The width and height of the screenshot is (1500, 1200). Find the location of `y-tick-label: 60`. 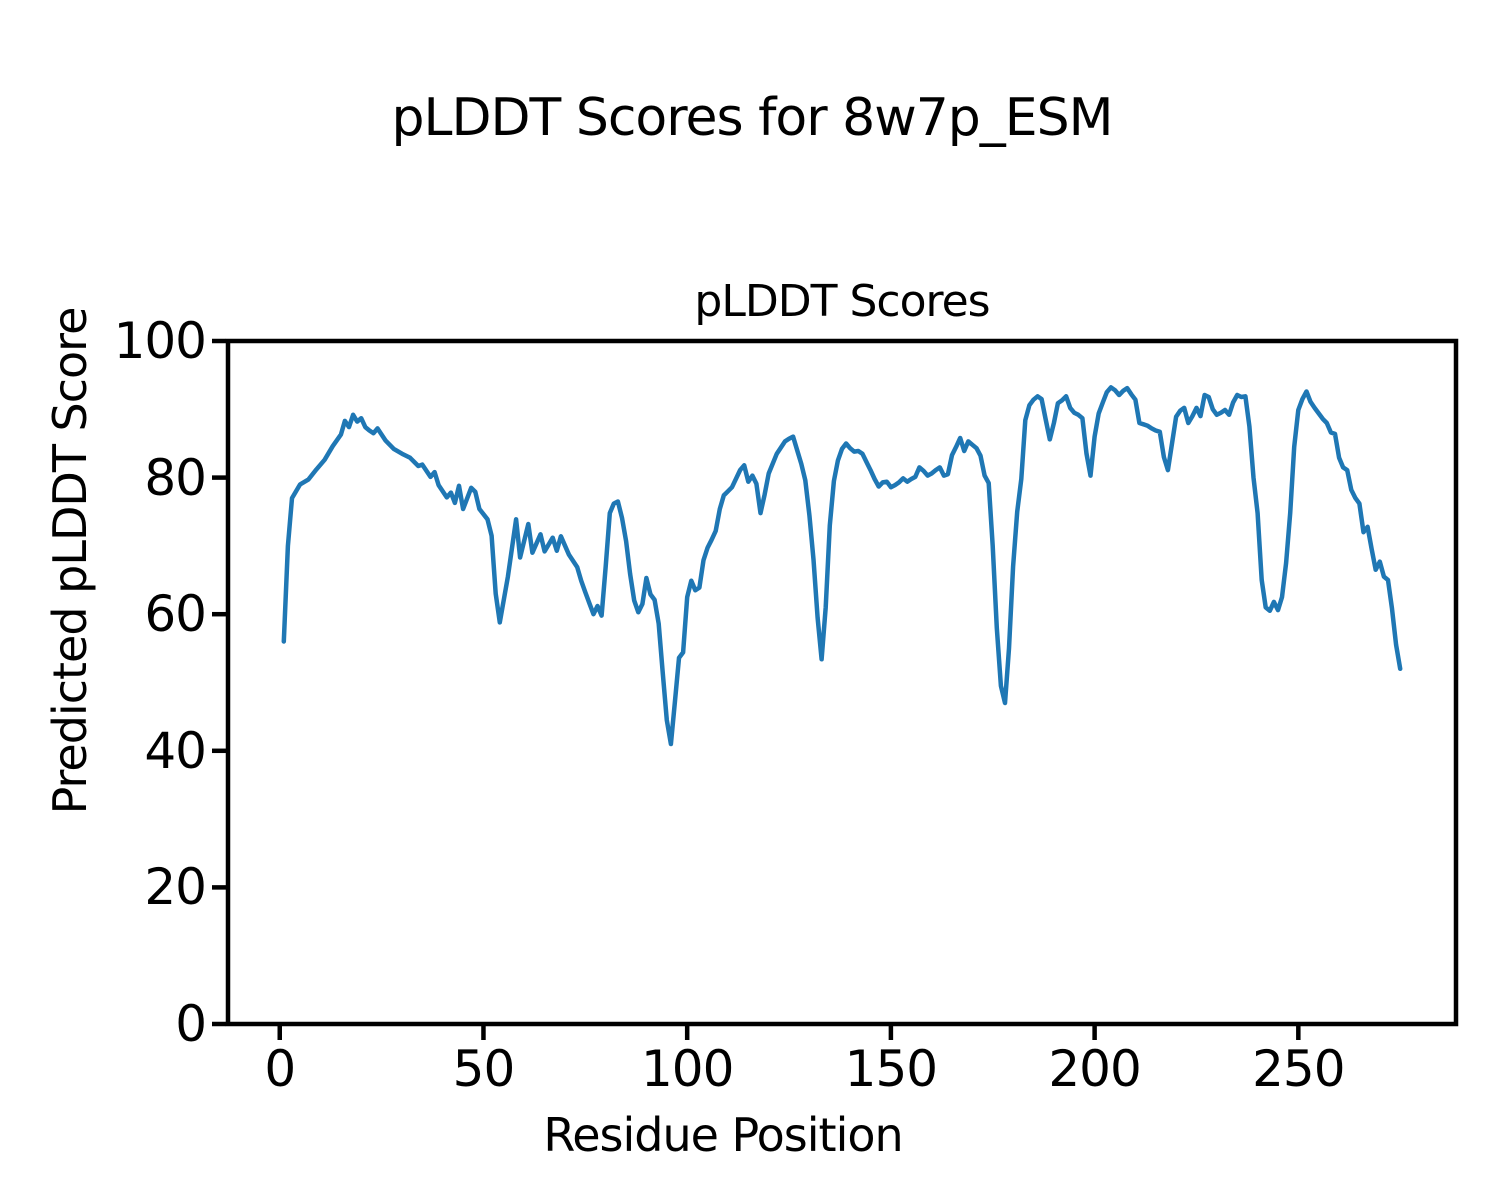

y-tick-label: 60 is located at coordinates (175, 614).